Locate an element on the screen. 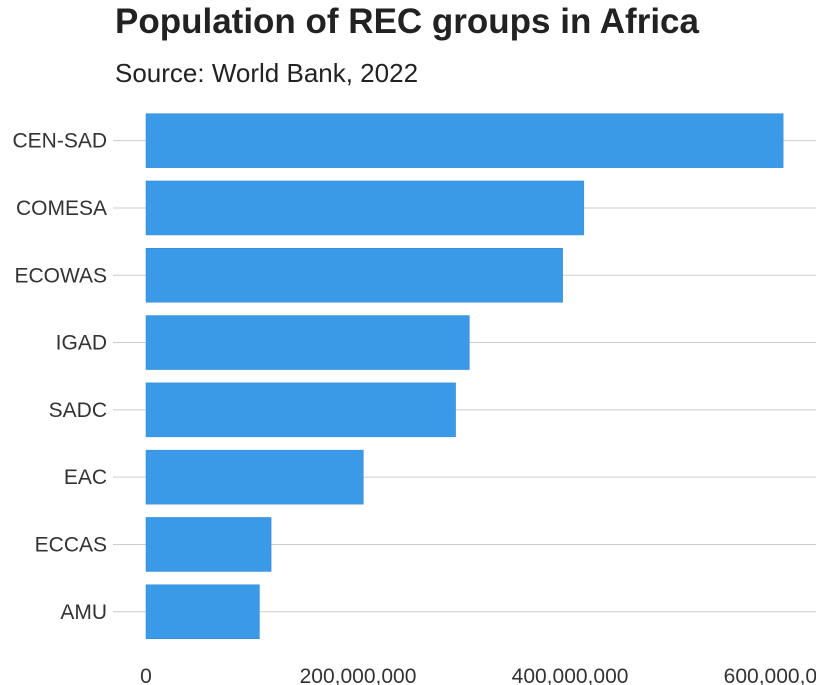 This screenshot has width=816, height=685. bar-eccas is located at coordinates (208, 544).